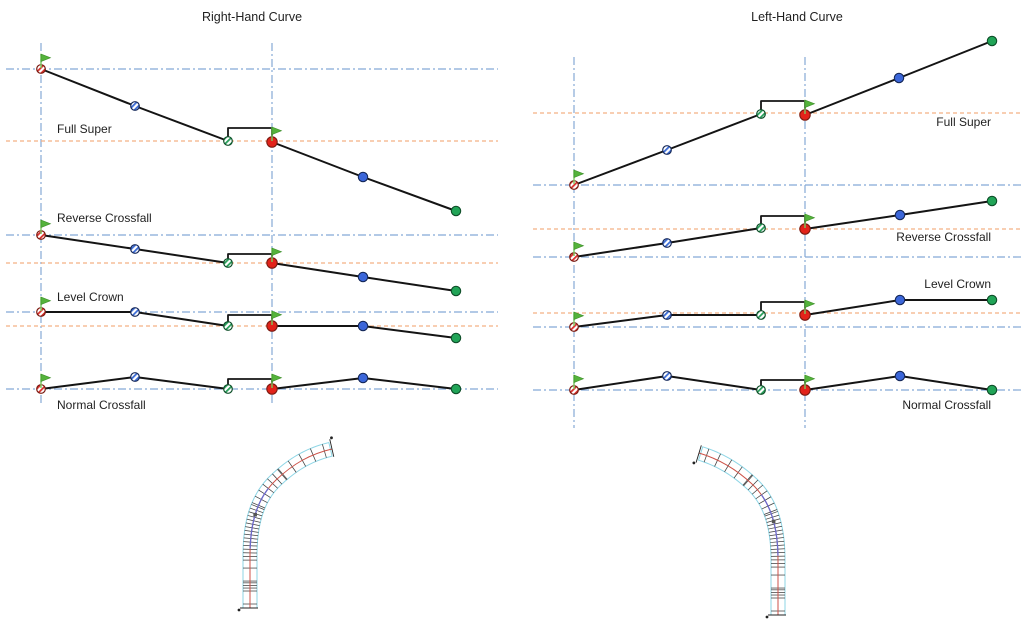  What do you see at coordinates (797, 17) in the screenshot?
I see `panel-title-left-hand-curve: Left-Hand Curve` at bounding box center [797, 17].